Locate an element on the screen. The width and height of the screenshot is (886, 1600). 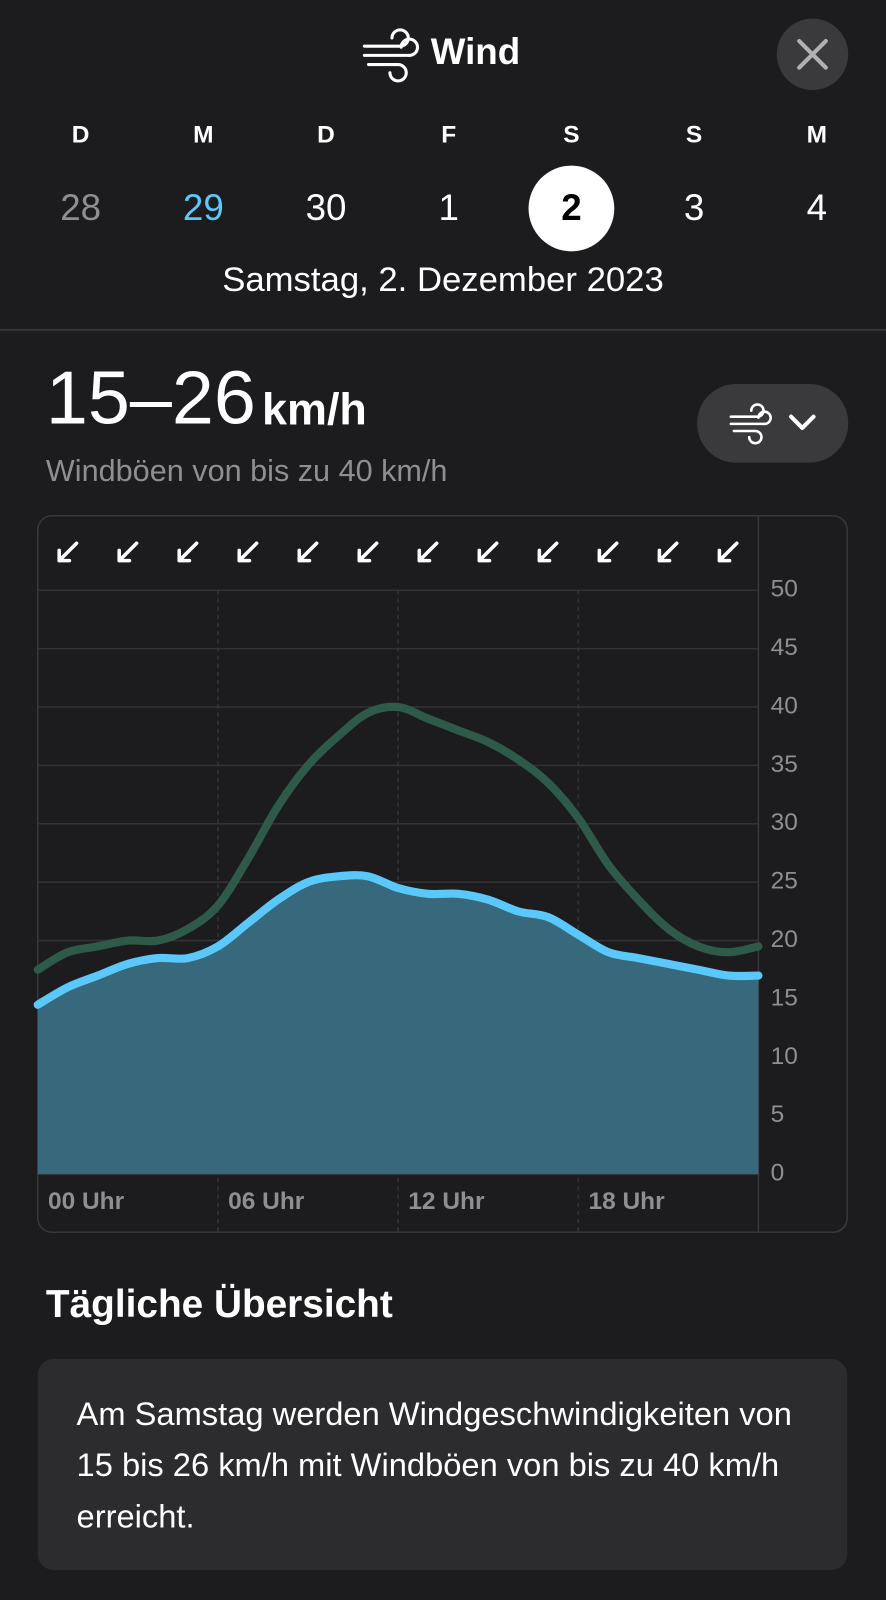
y-tick-label: 5 is located at coordinates (778, 1114).